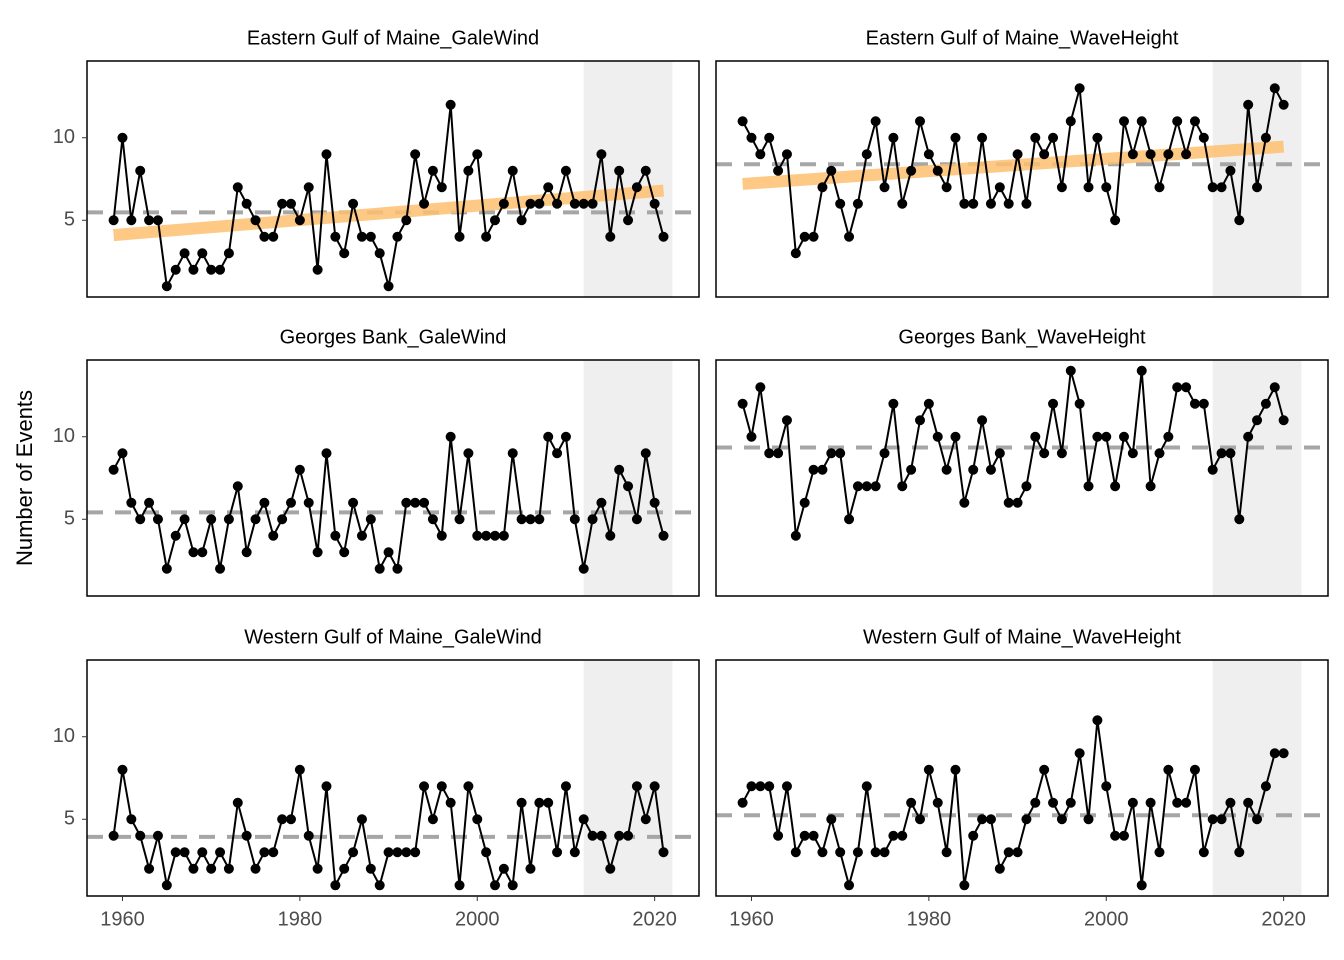 The width and height of the screenshot is (1344, 960). Describe the element at coordinates (24, 478) in the screenshot. I see `y-axis-label: Number of Events` at that location.